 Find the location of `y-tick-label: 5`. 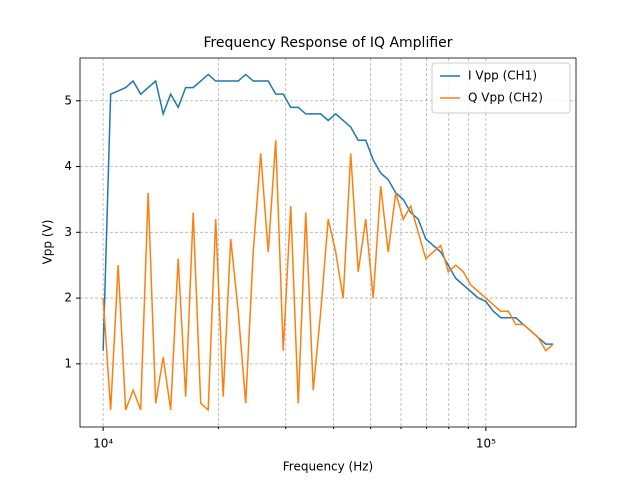

y-tick-label: 5 is located at coordinates (68, 100).